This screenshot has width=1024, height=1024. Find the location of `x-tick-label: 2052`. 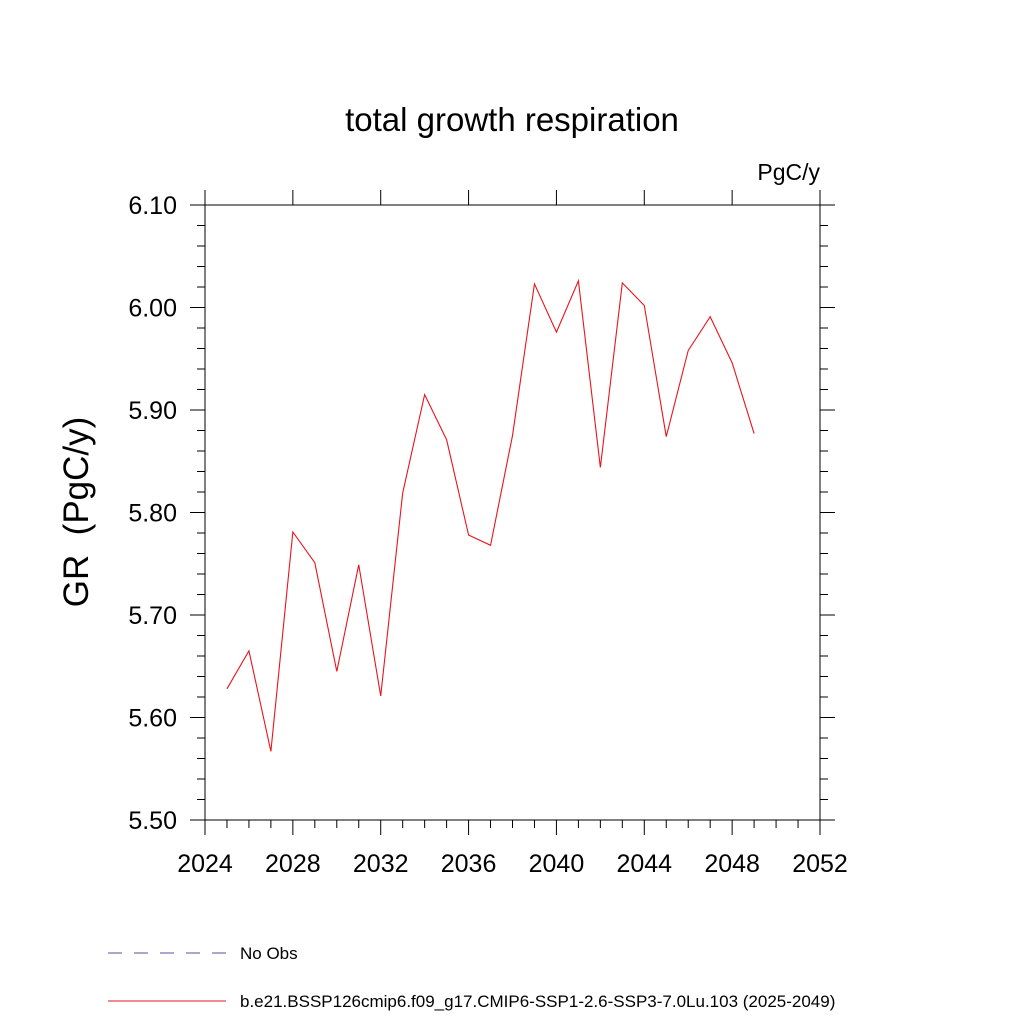

x-tick-label: 2052 is located at coordinates (820, 864).